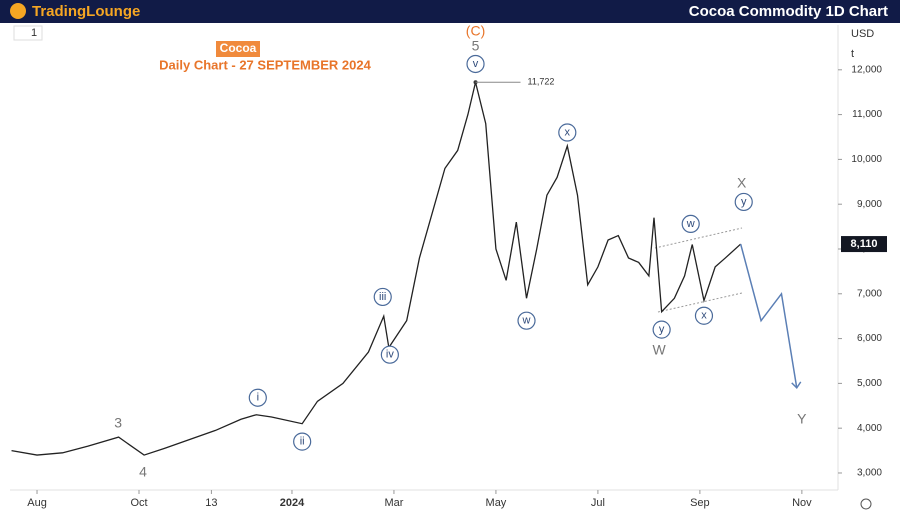  I want to click on projection-line, so click(768, 315).